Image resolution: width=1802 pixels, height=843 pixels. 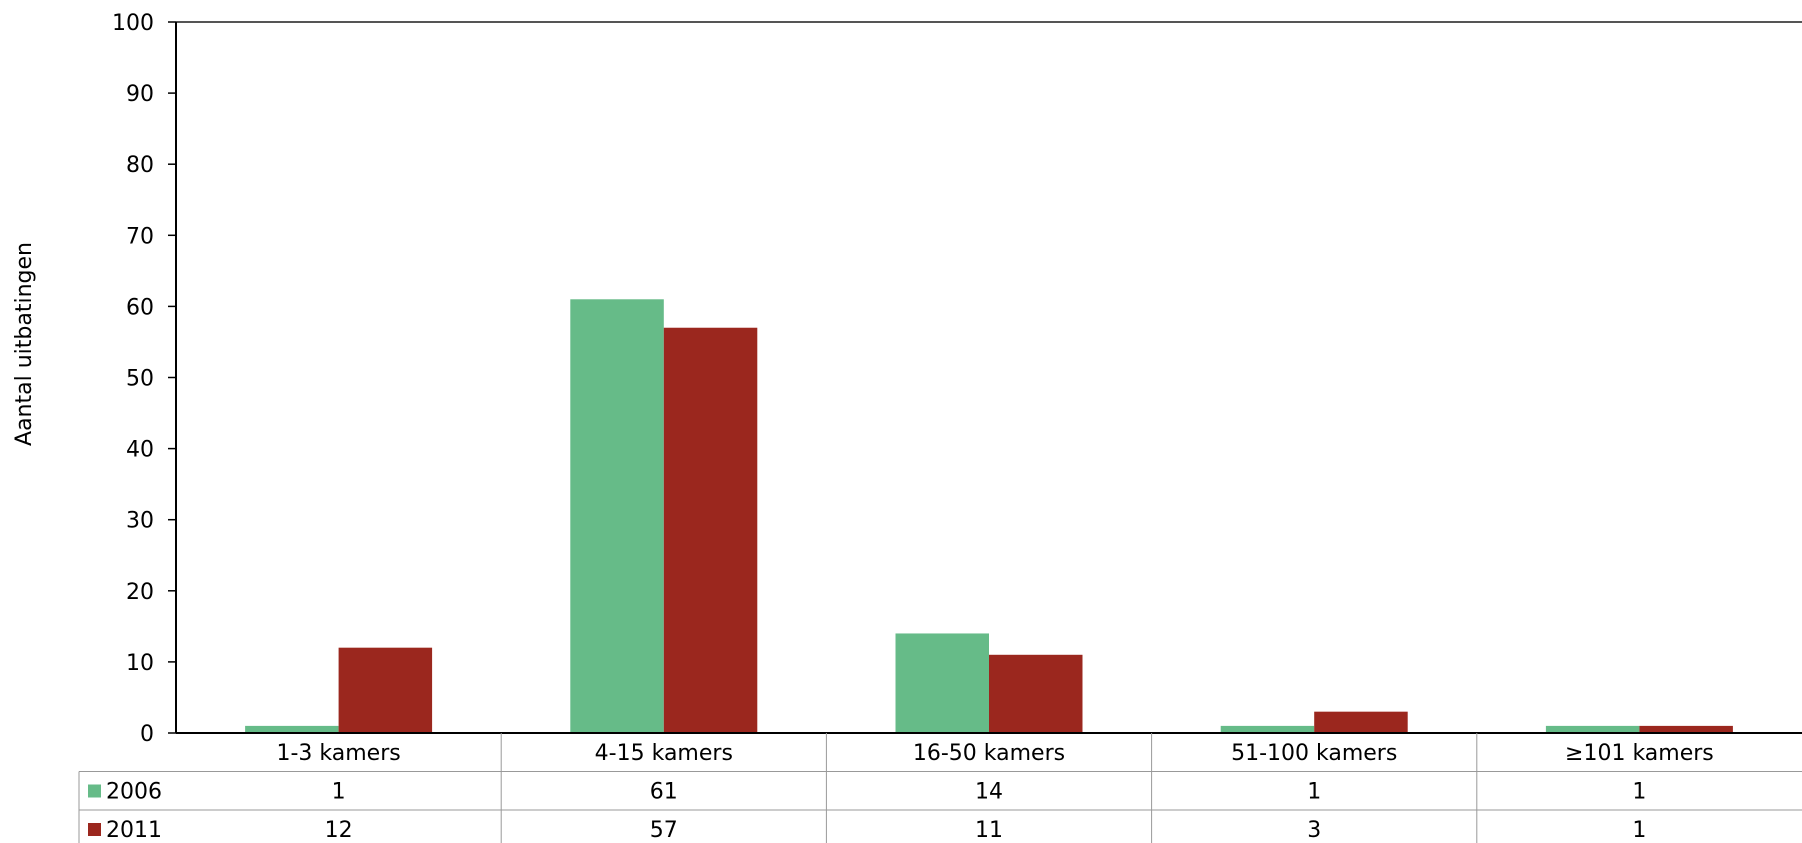 I want to click on table-value-2011: 12, so click(x=339, y=830).